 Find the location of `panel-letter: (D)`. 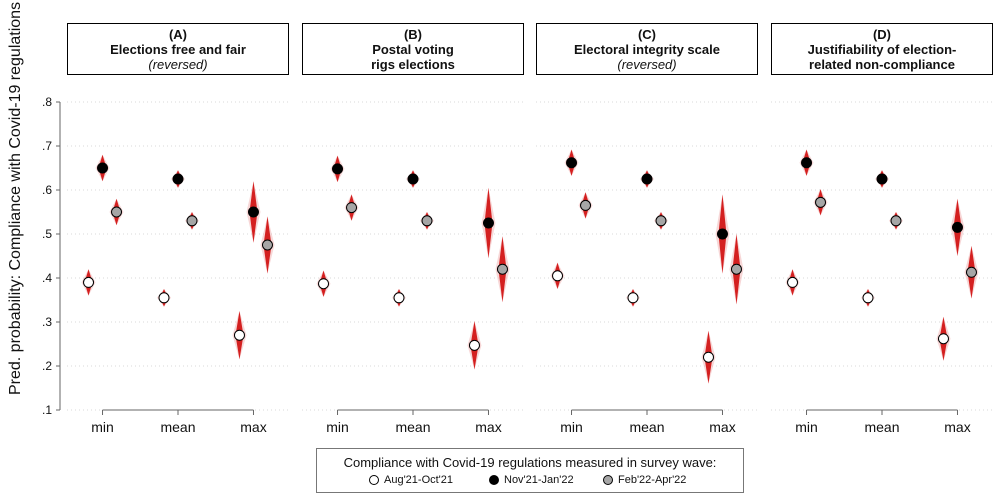

panel-letter: (D) is located at coordinates (882, 34).